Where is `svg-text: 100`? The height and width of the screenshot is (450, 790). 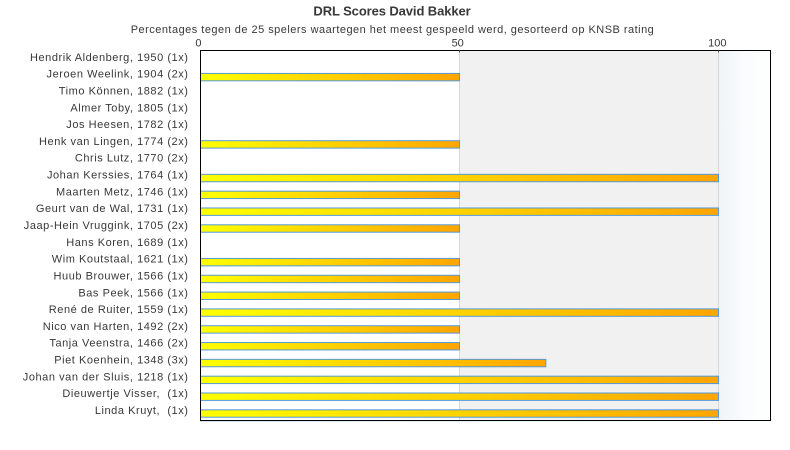 svg-text: 100 is located at coordinates (717, 44).